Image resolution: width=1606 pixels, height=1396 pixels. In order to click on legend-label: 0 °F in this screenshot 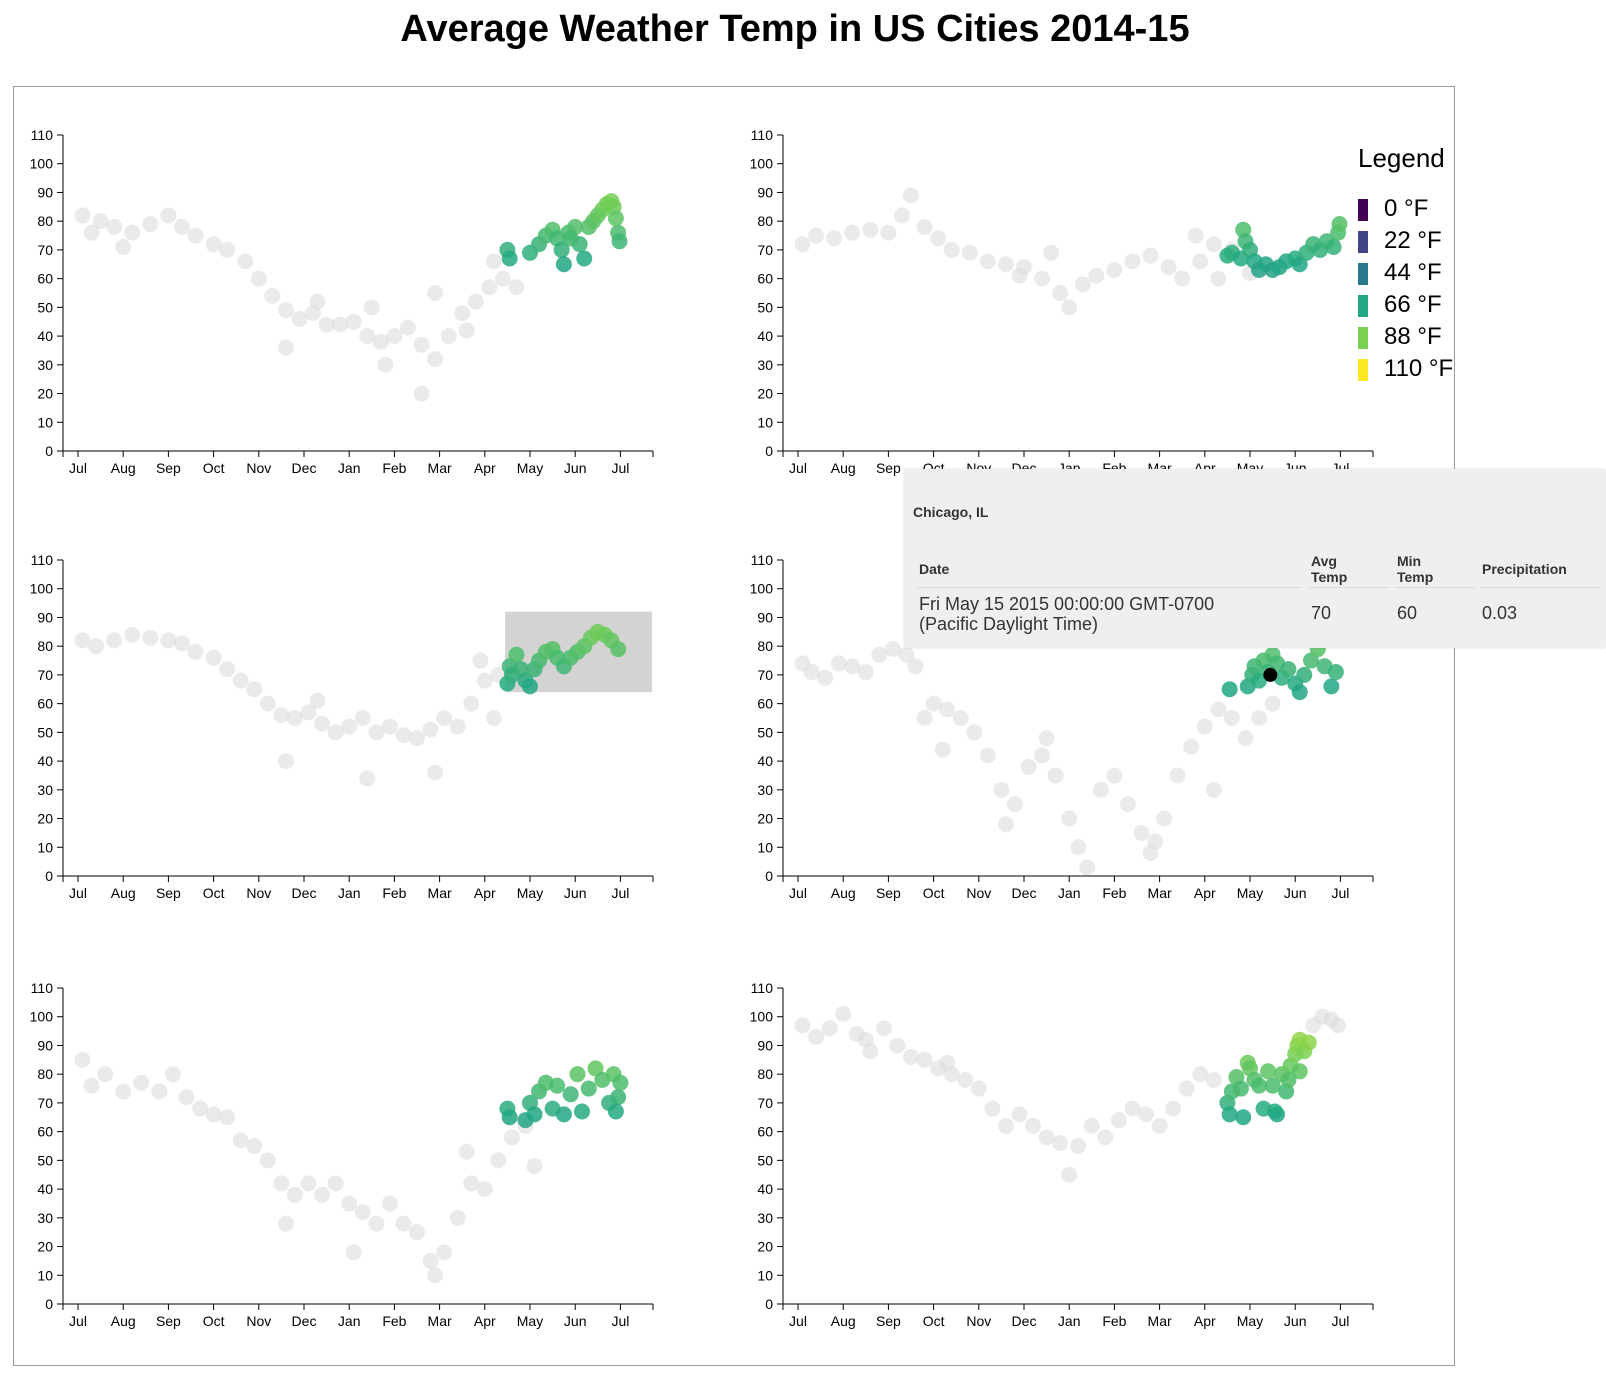, I will do `click(1406, 208)`.